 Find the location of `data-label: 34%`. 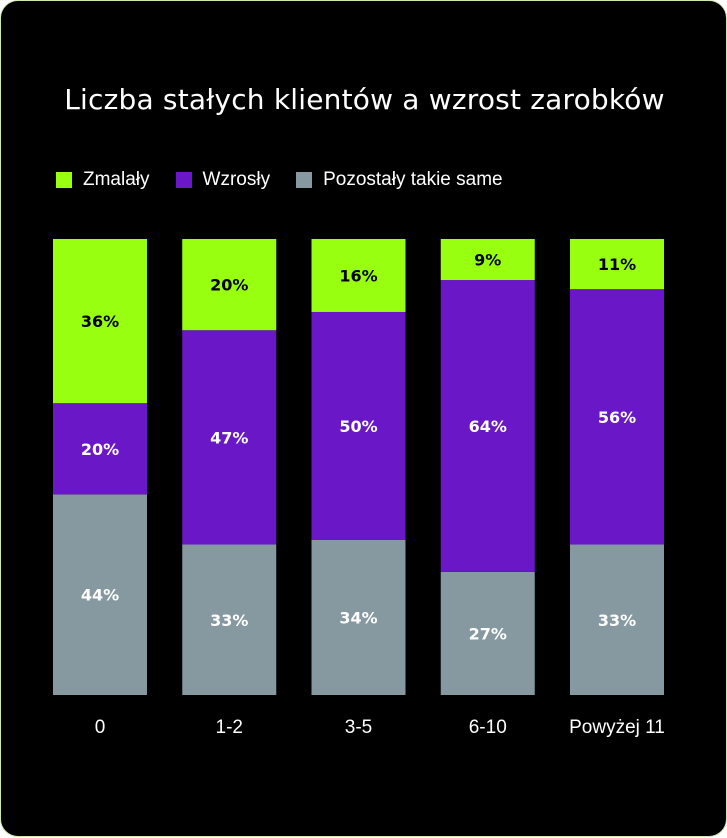

data-label: 34% is located at coordinates (358, 617).